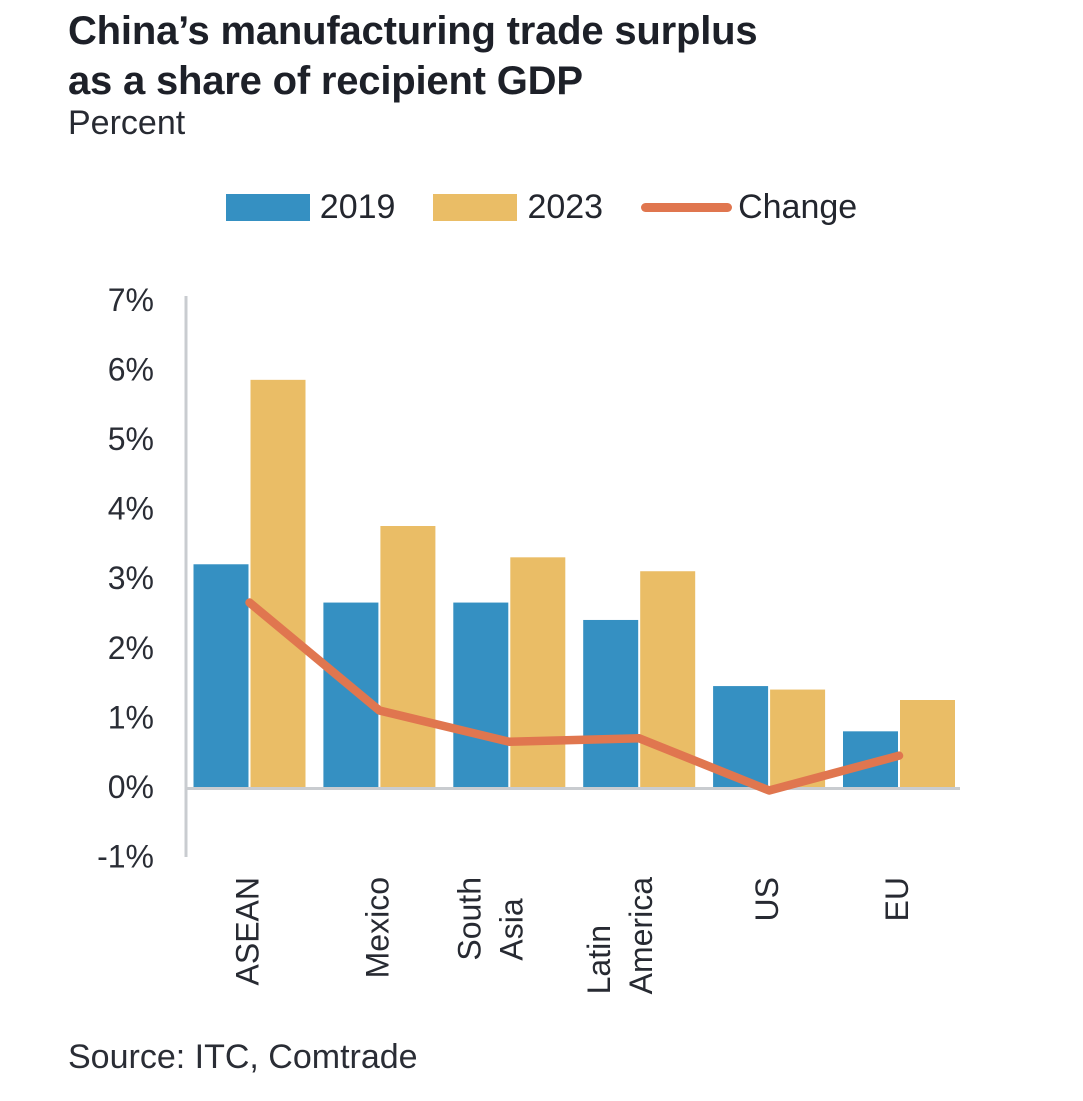  I want to click on bar-2023-asean, so click(278, 583).